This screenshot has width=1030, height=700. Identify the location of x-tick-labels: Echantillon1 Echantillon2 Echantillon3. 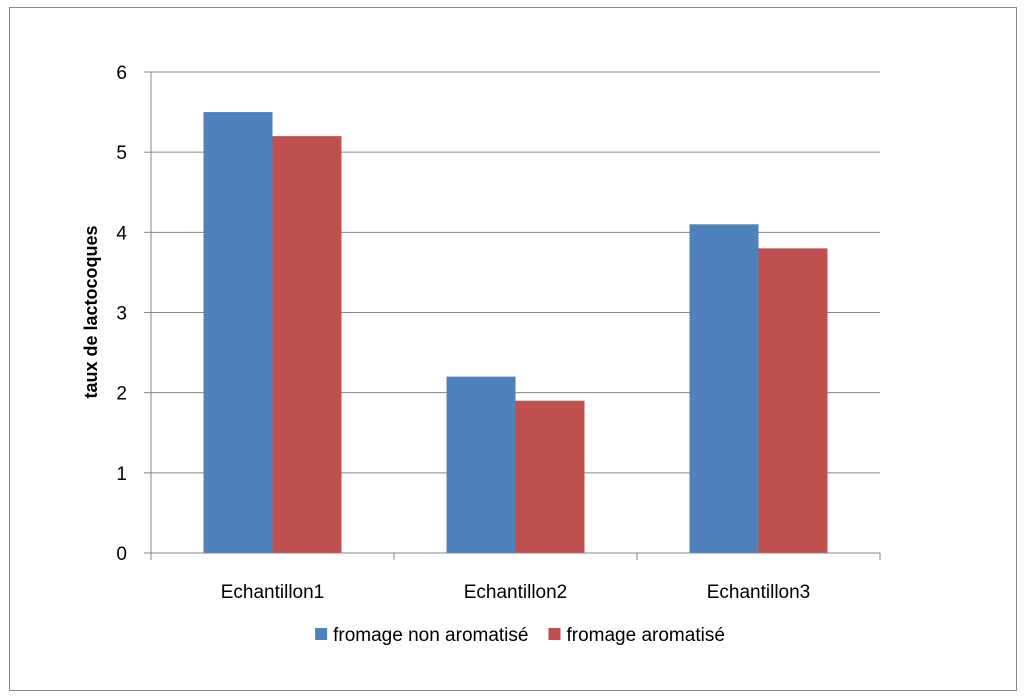
(516, 592).